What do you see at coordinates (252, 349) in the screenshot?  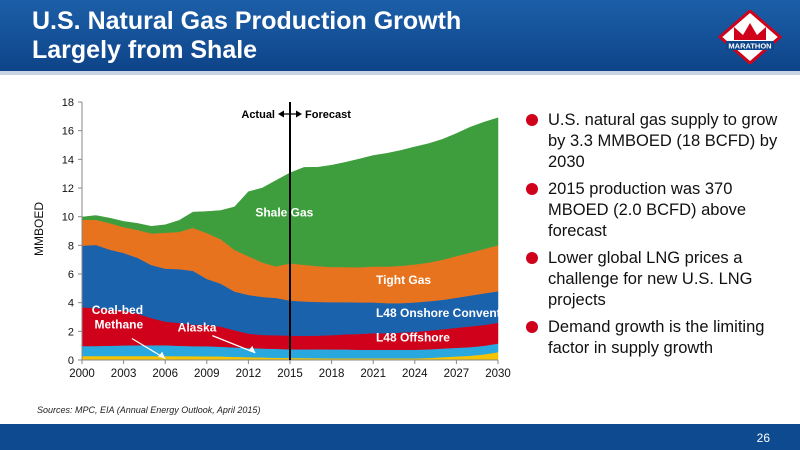 I see `alaska-pointer-arrow-icon` at bounding box center [252, 349].